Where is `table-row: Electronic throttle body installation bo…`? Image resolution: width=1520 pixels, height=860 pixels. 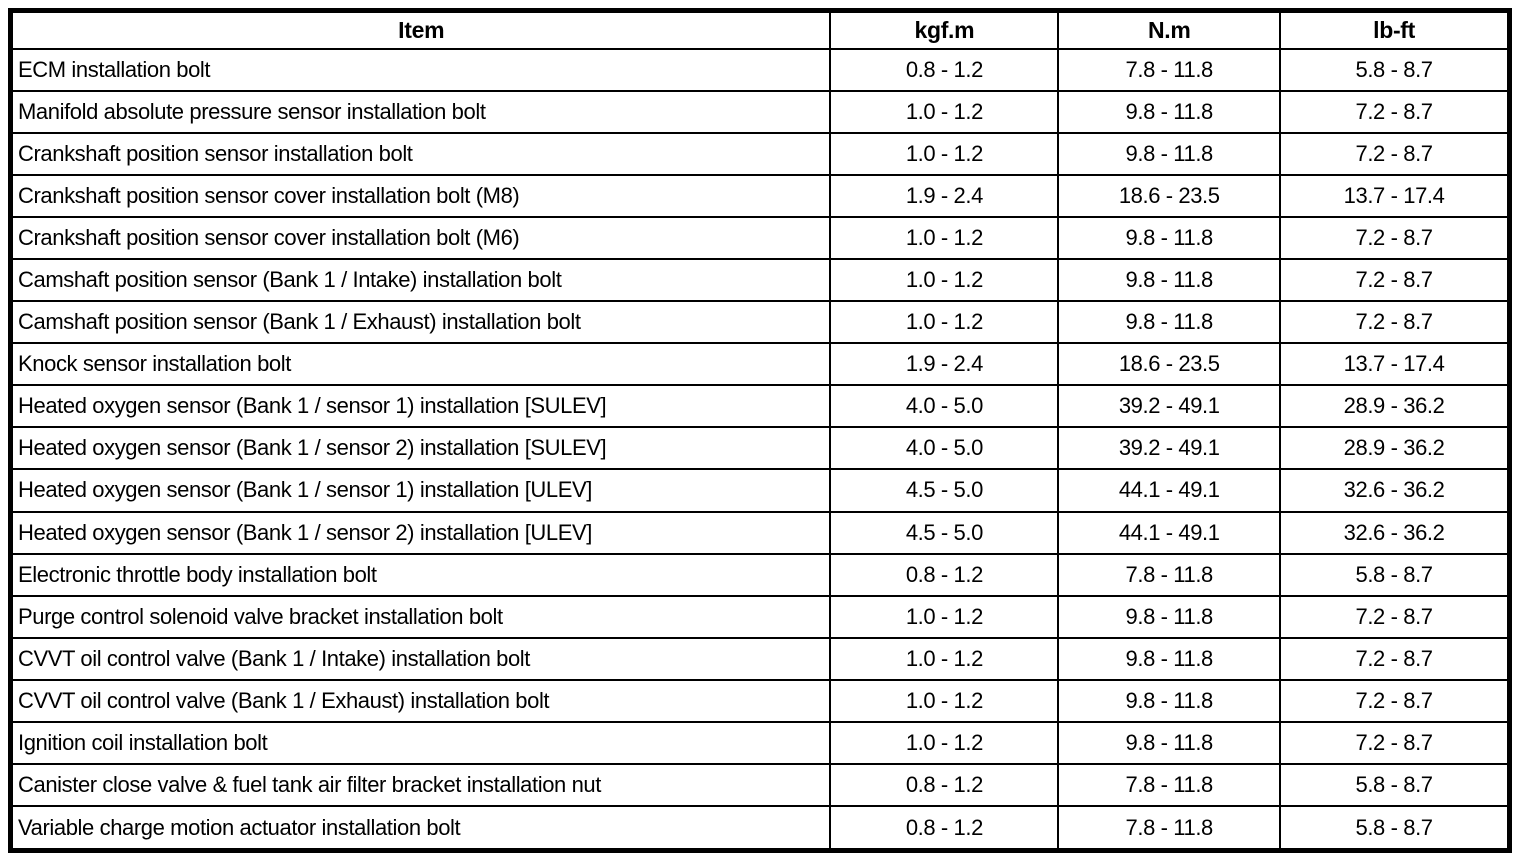
table-row: Electronic throttle body installation bo… is located at coordinates (760, 574).